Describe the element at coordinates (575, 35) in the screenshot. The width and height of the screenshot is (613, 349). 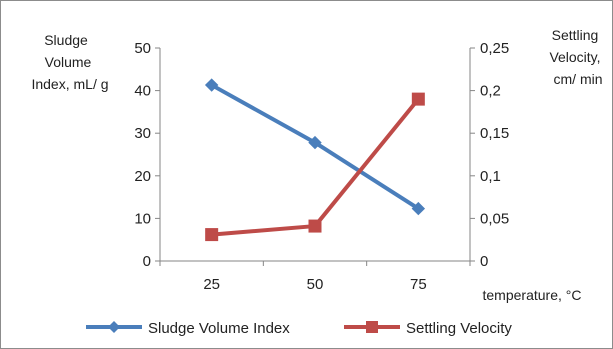
I see `y-right-axis-title-line: Settling` at that location.